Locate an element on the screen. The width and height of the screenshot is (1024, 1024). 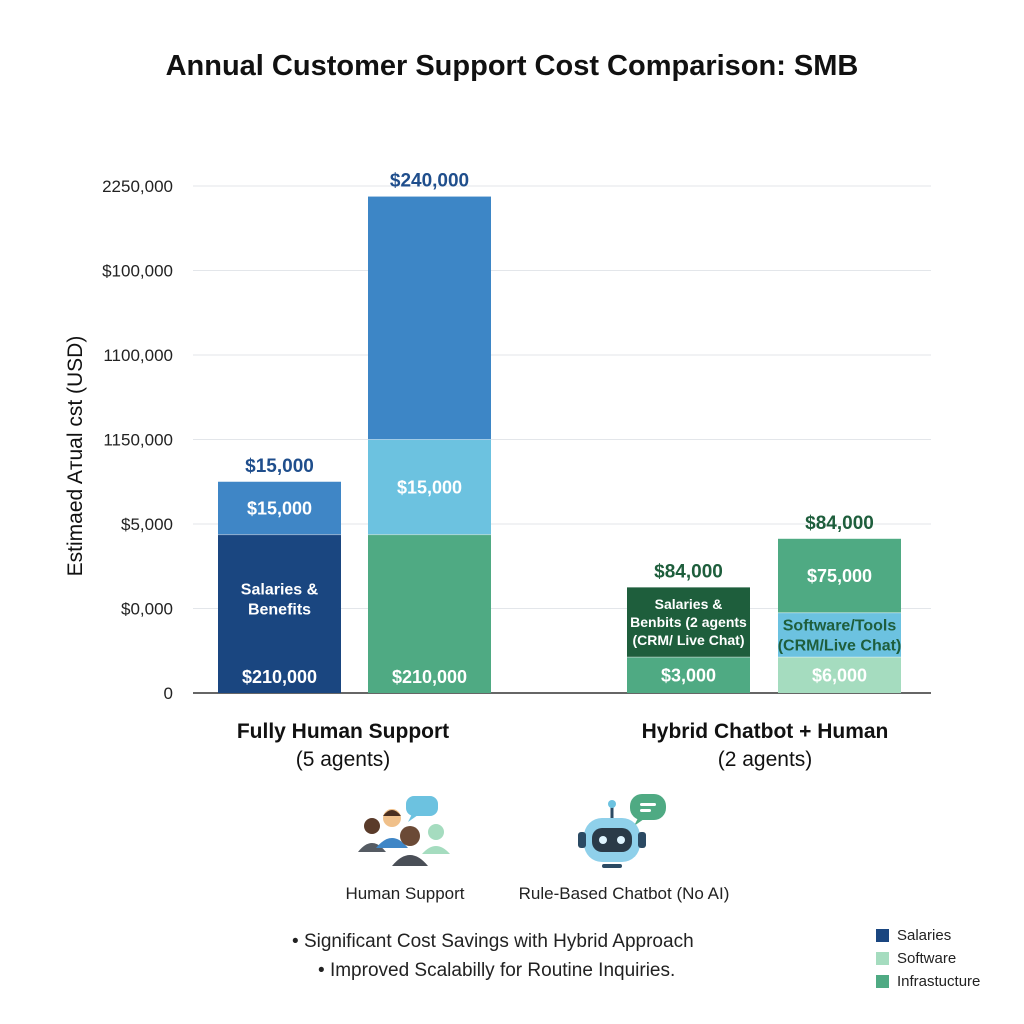
y-tick-label: 1100,000 is located at coordinates (138, 355).